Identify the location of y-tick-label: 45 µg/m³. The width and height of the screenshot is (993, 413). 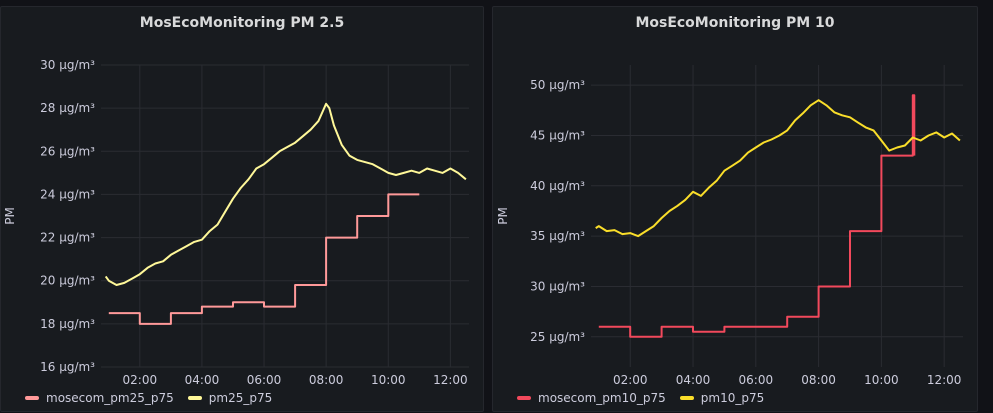
(557, 135).